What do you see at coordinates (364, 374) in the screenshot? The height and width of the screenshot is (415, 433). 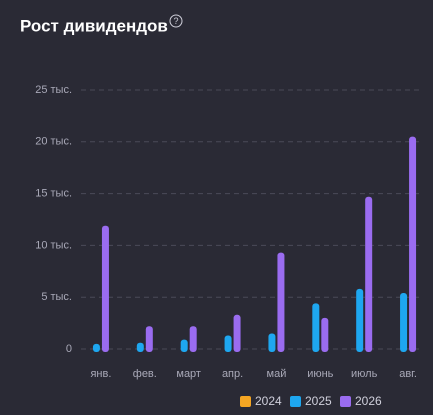 I see `x-tick-label: июль` at bounding box center [364, 374].